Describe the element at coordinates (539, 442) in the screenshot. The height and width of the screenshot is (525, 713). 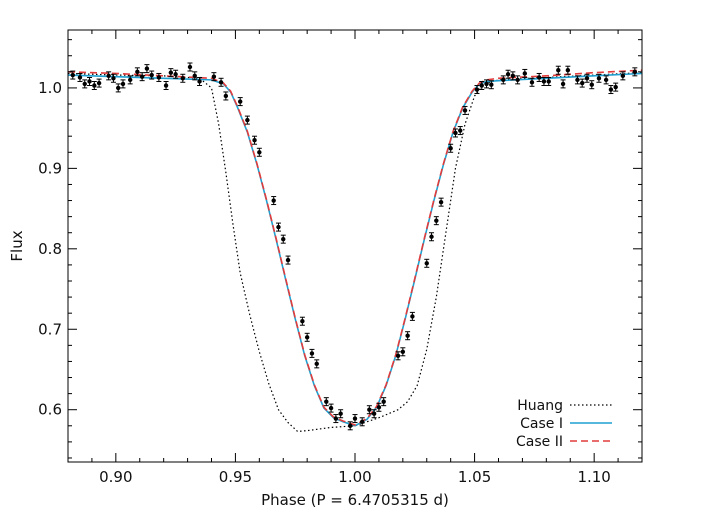
I see `legend-label: Case II` at that location.